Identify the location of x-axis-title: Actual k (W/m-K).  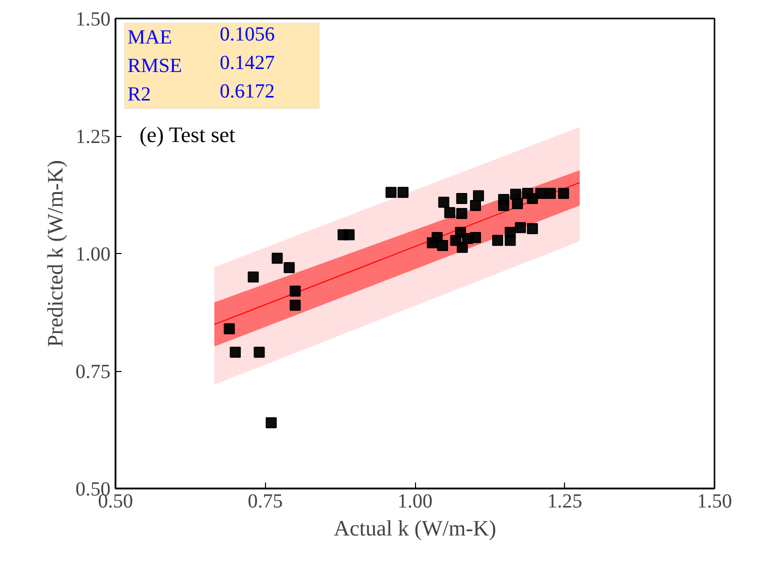
(415, 528).